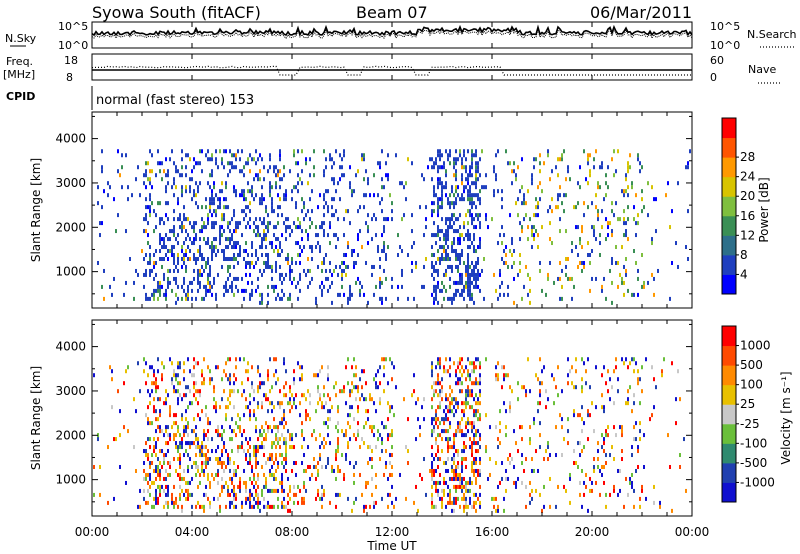 The image size is (800, 554). I want to click on range-tick-label: 4000, so click(70, 347).